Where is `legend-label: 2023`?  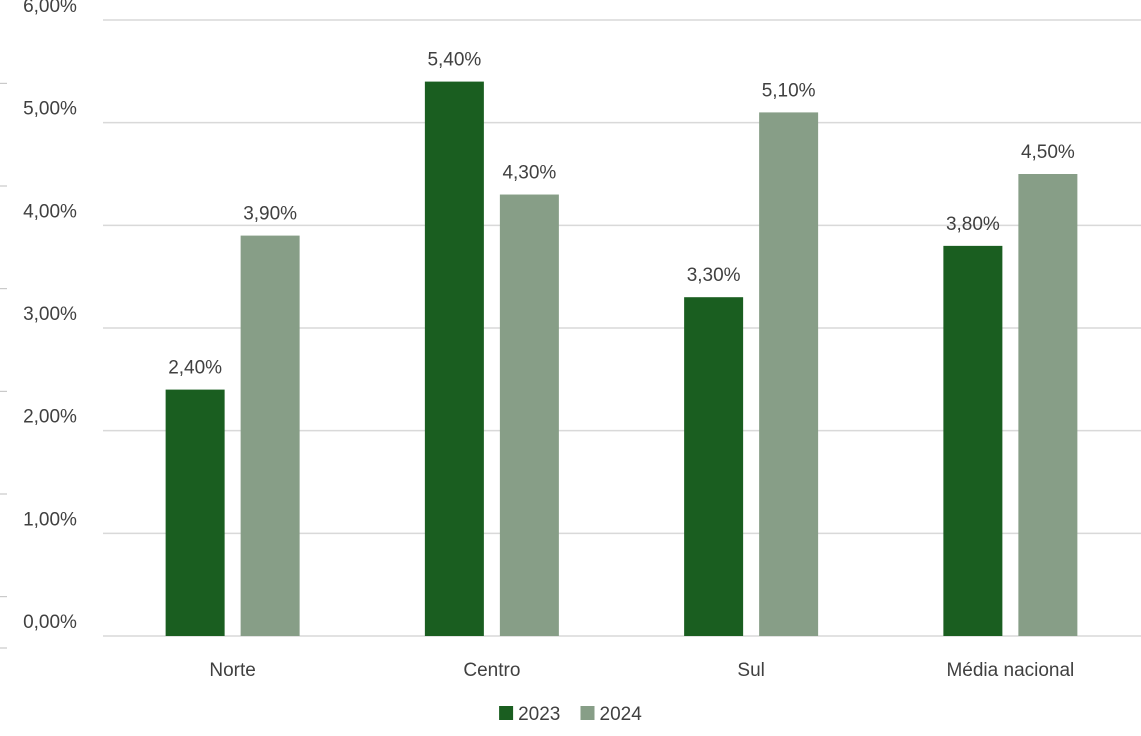
legend-label: 2023 is located at coordinates (539, 714).